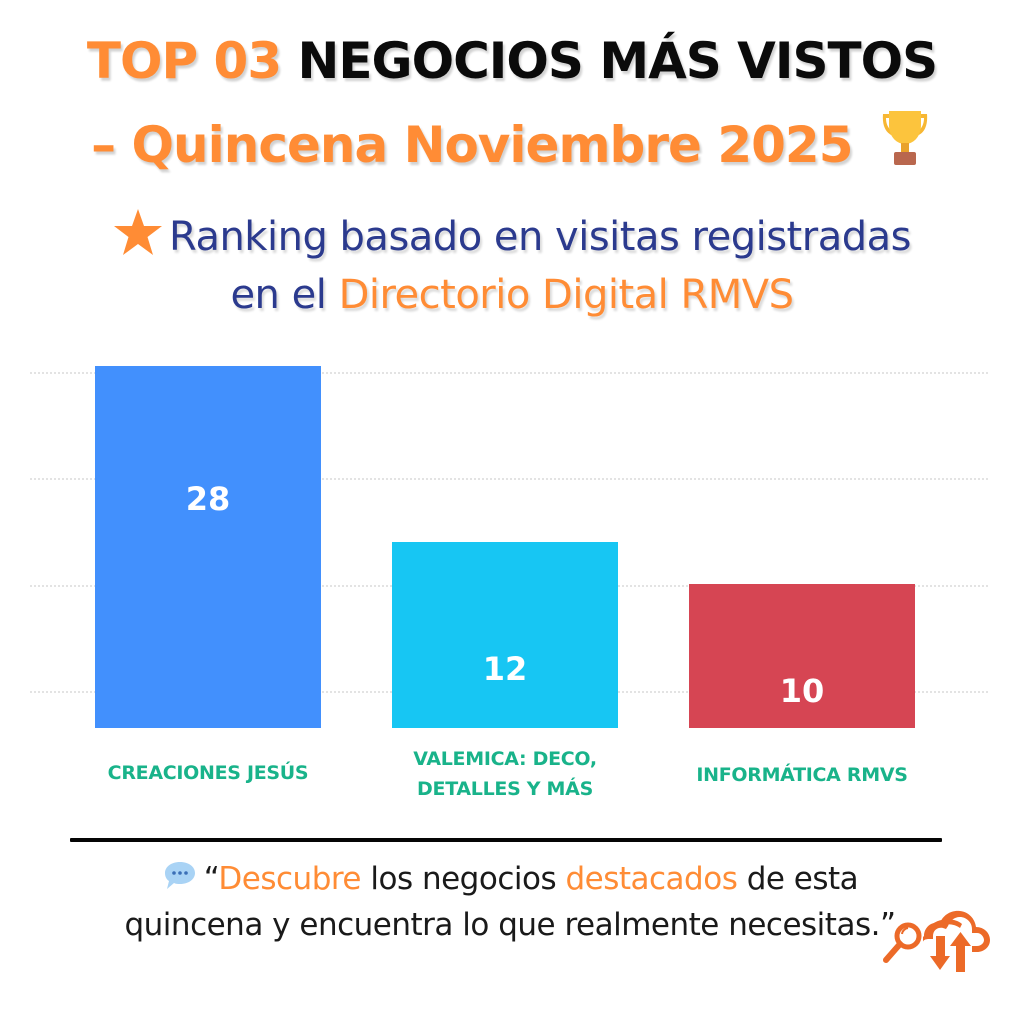  I want to click on category-label: VALEMICA: DECO, DETALLES Y MÁS, so click(505, 774).